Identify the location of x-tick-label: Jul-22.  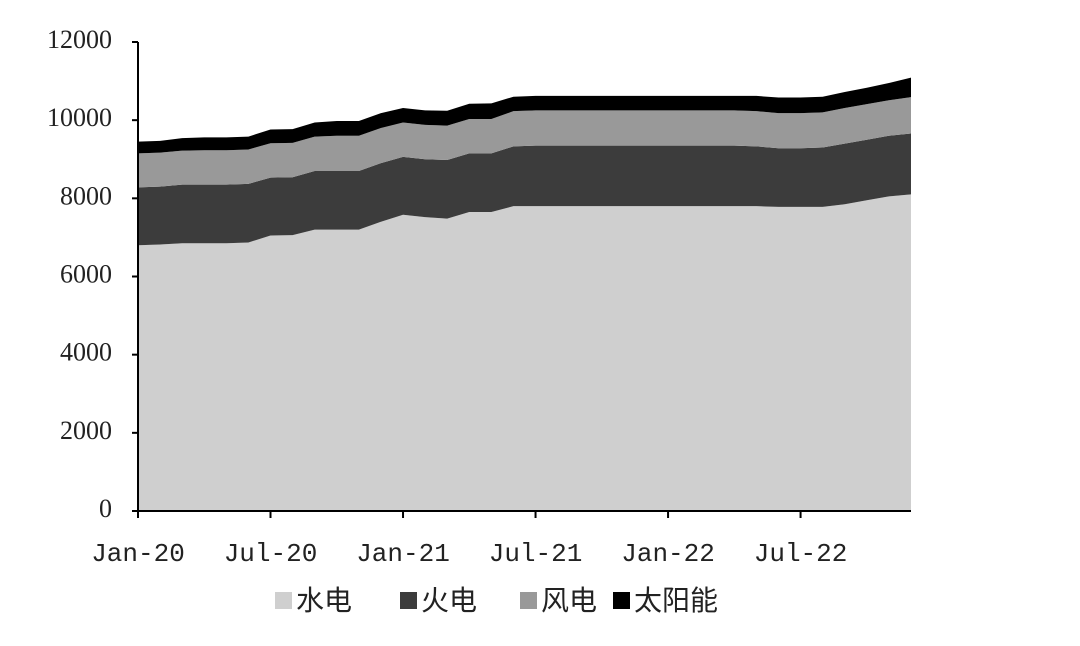
(801, 554).